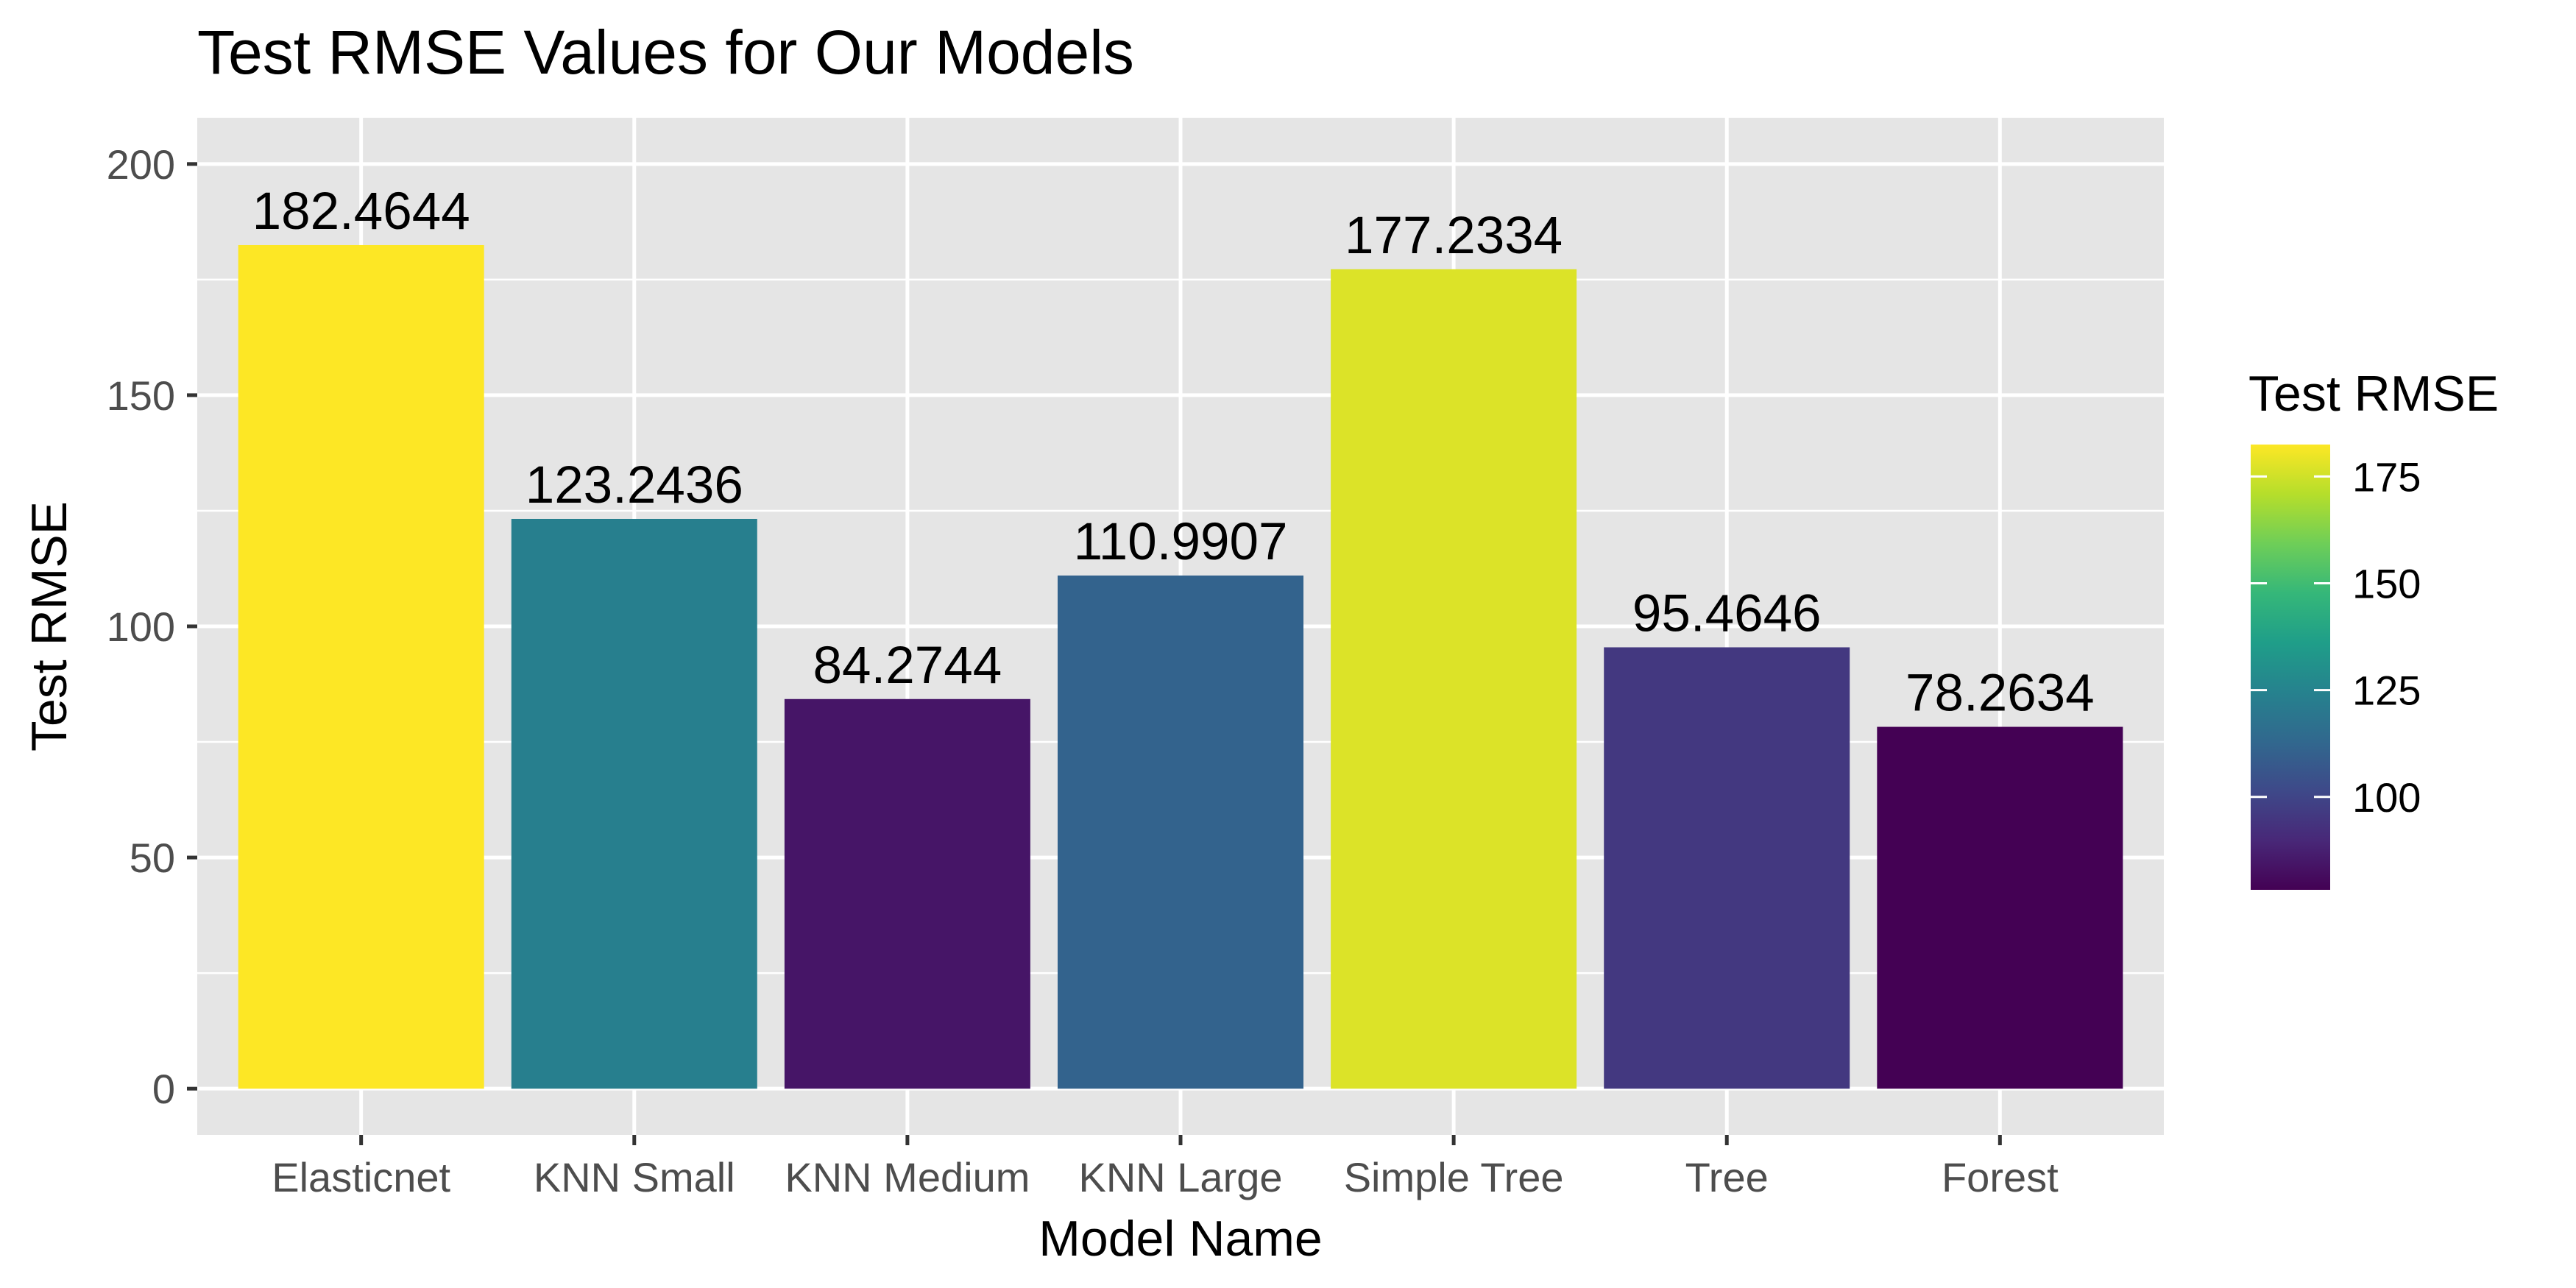  I want to click on bar-simple-tree, so click(1454, 679).